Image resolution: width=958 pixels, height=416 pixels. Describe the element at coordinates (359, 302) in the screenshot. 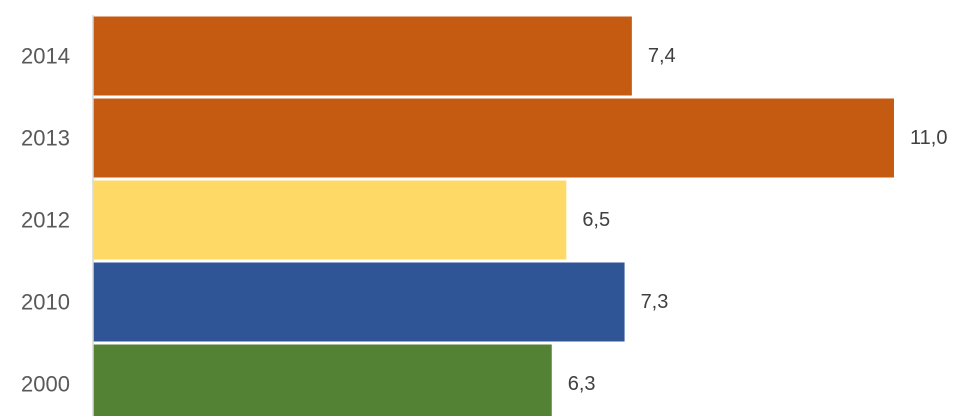

I see `bar-2010` at that location.